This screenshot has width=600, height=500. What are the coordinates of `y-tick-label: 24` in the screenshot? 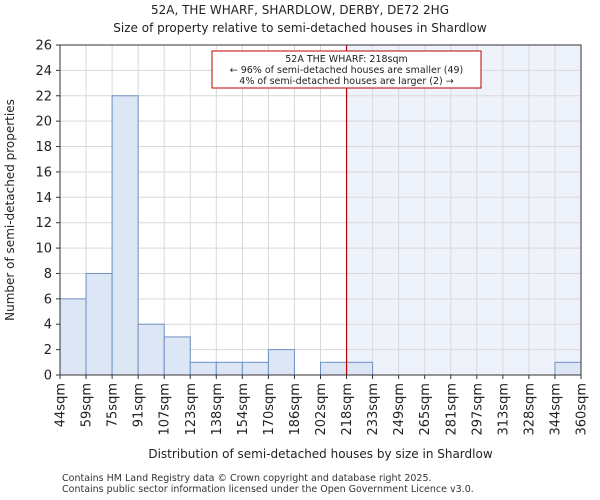 It's located at (43, 71).